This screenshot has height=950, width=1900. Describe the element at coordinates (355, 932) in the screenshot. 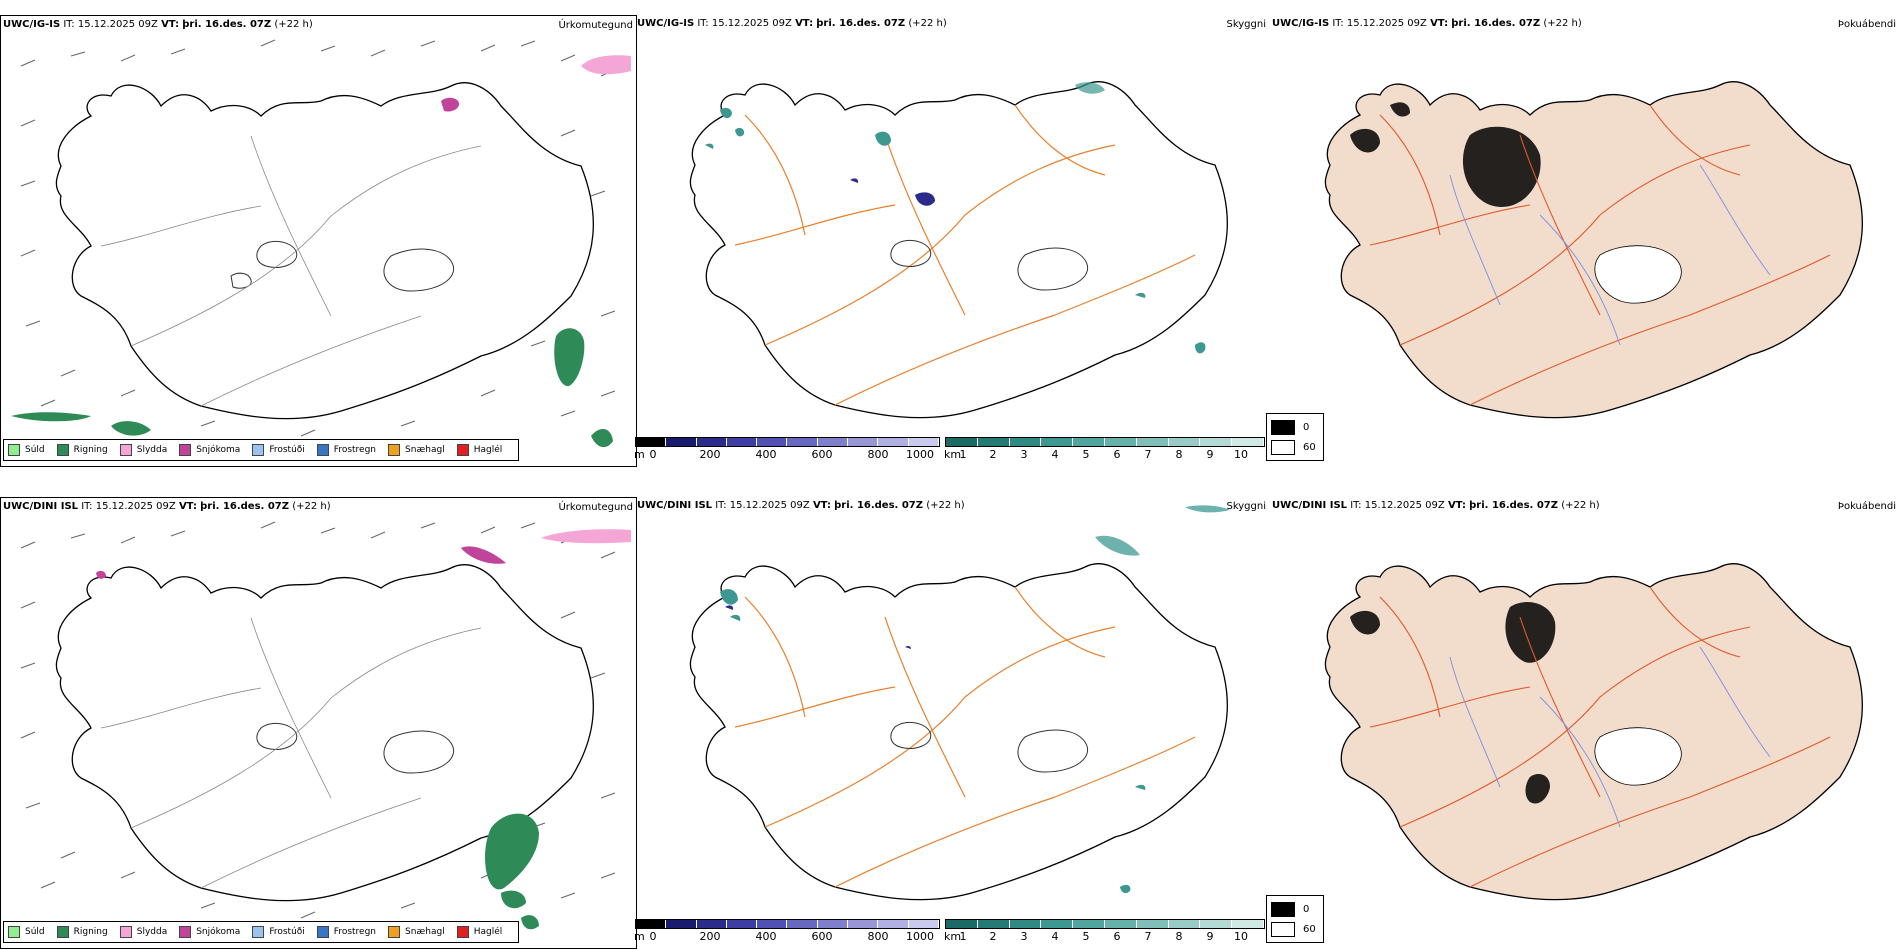

I see `legend-label: Frostregn` at that location.